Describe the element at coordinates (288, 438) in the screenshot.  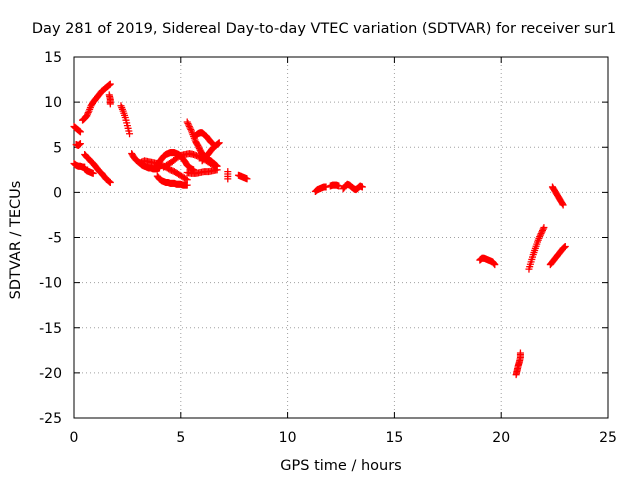
I see `x-tick-label: 10` at that location.